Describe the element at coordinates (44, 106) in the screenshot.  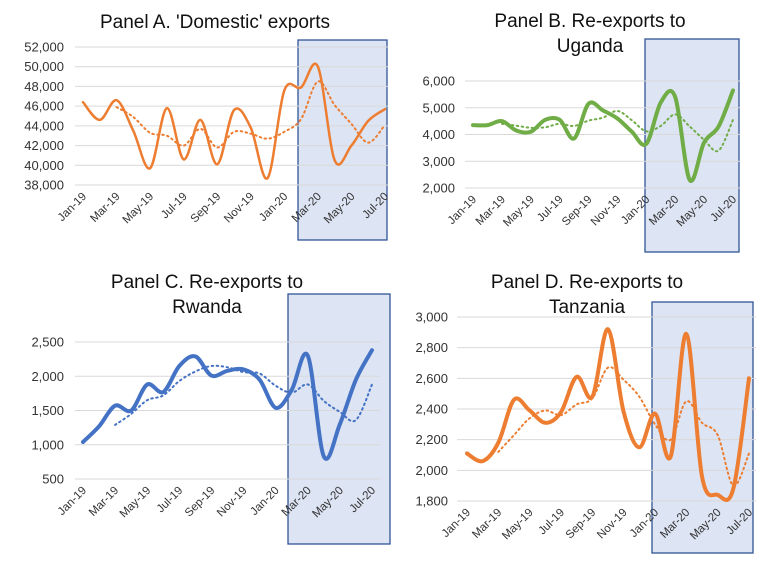
I see `y-tick-label: 46,000` at that location.